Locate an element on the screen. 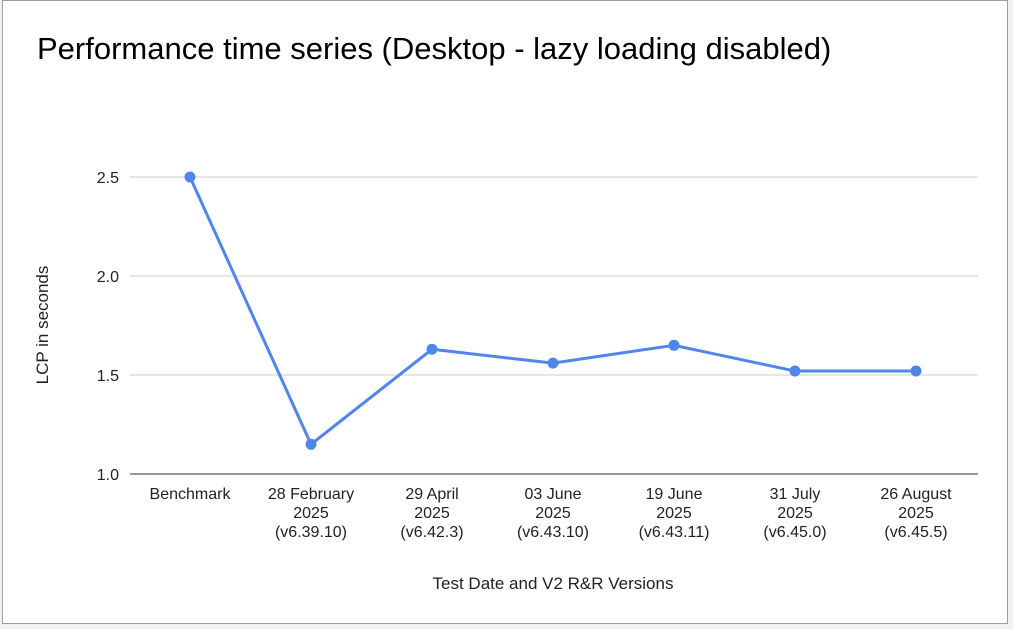 The height and width of the screenshot is (629, 1013). x-tick-label: 03 June 2025 (v6.43.10) is located at coordinates (553, 513).